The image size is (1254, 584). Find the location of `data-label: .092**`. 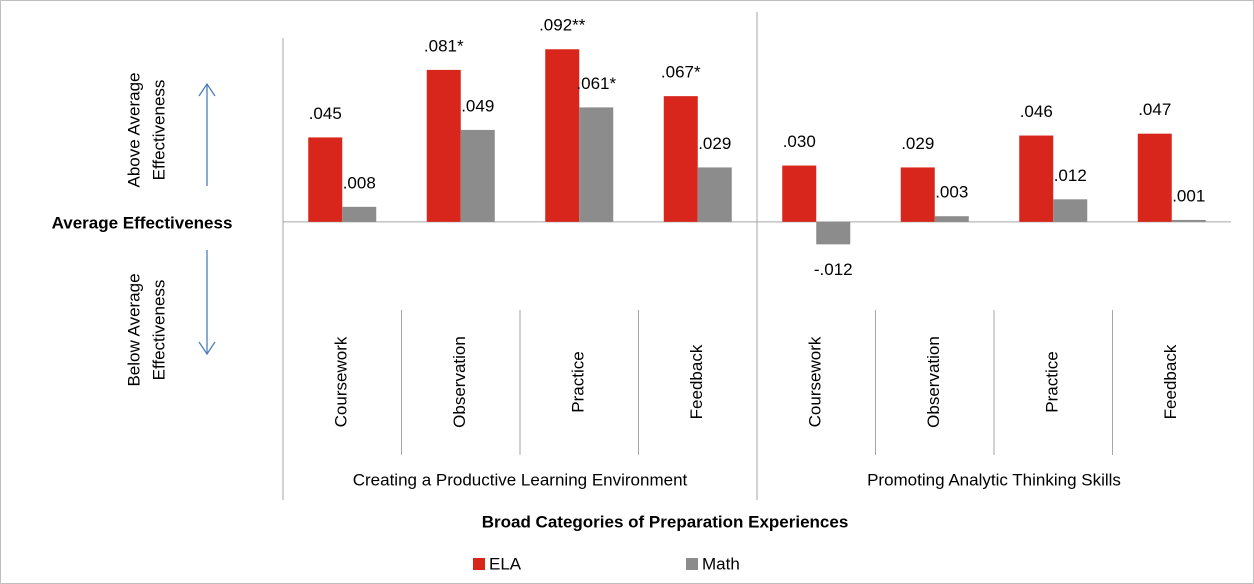

data-label: .092** is located at coordinates (562, 25).